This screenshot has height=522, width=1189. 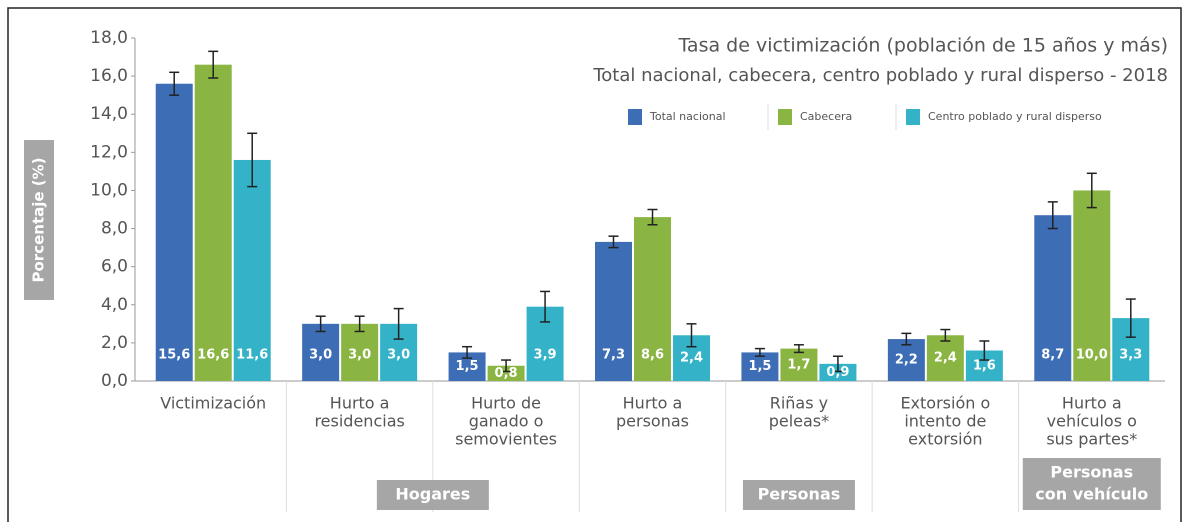 What do you see at coordinates (1092, 421) in the screenshot?
I see `x-tick-label: vehículos o` at bounding box center [1092, 421].